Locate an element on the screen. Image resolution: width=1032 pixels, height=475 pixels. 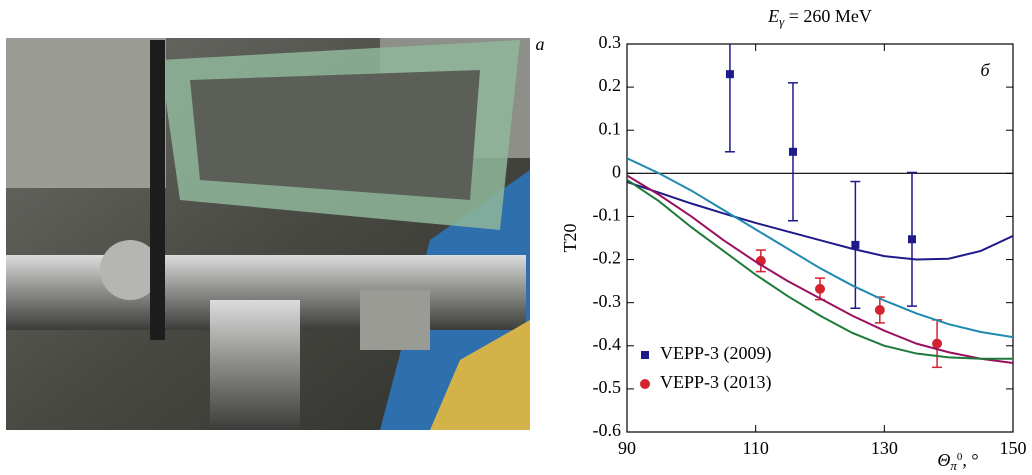
legend-label: VEPP-3 (2009) is located at coordinates (716, 353).